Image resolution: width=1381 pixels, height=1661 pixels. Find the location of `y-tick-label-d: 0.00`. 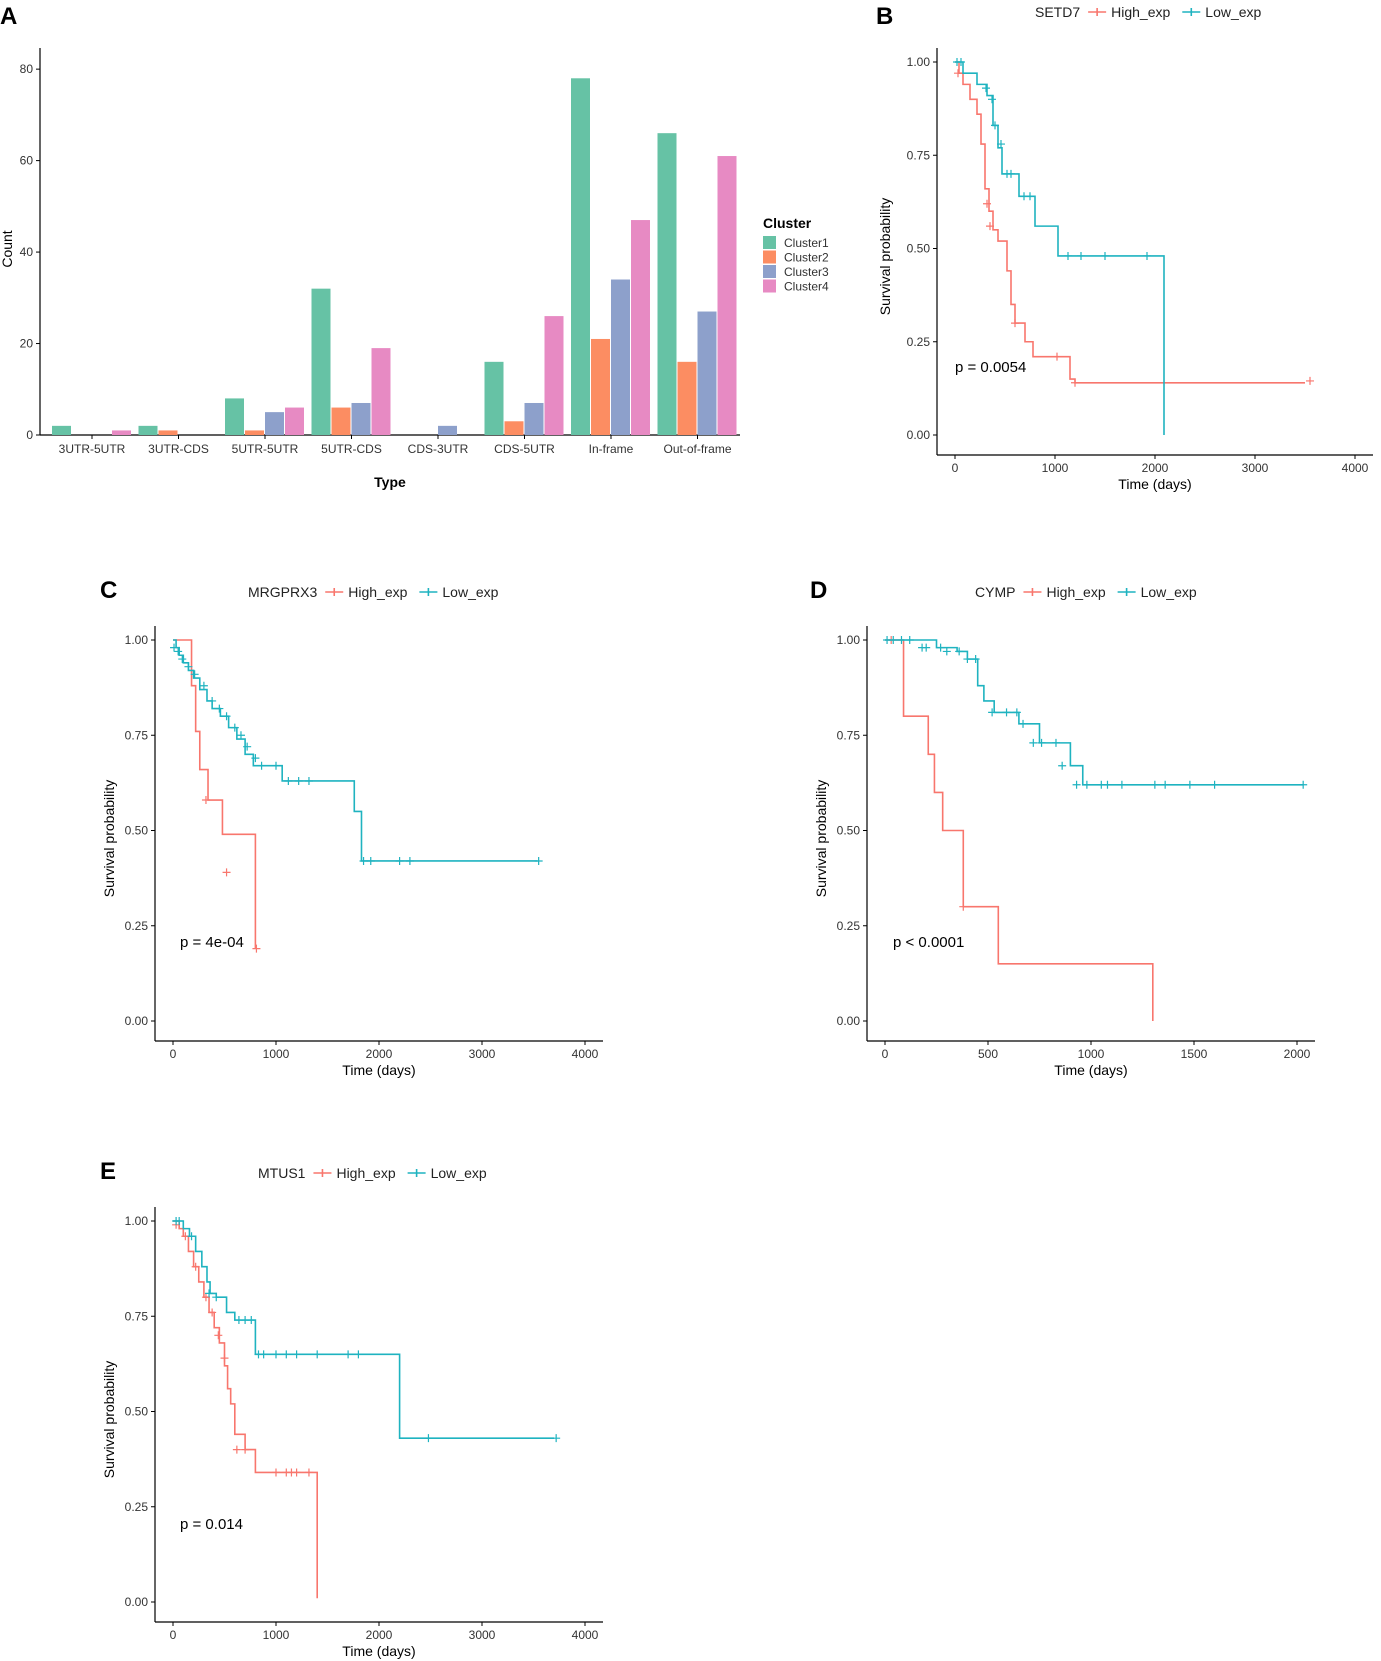

y-tick-label-d: 0.00 is located at coordinates (849, 1021).